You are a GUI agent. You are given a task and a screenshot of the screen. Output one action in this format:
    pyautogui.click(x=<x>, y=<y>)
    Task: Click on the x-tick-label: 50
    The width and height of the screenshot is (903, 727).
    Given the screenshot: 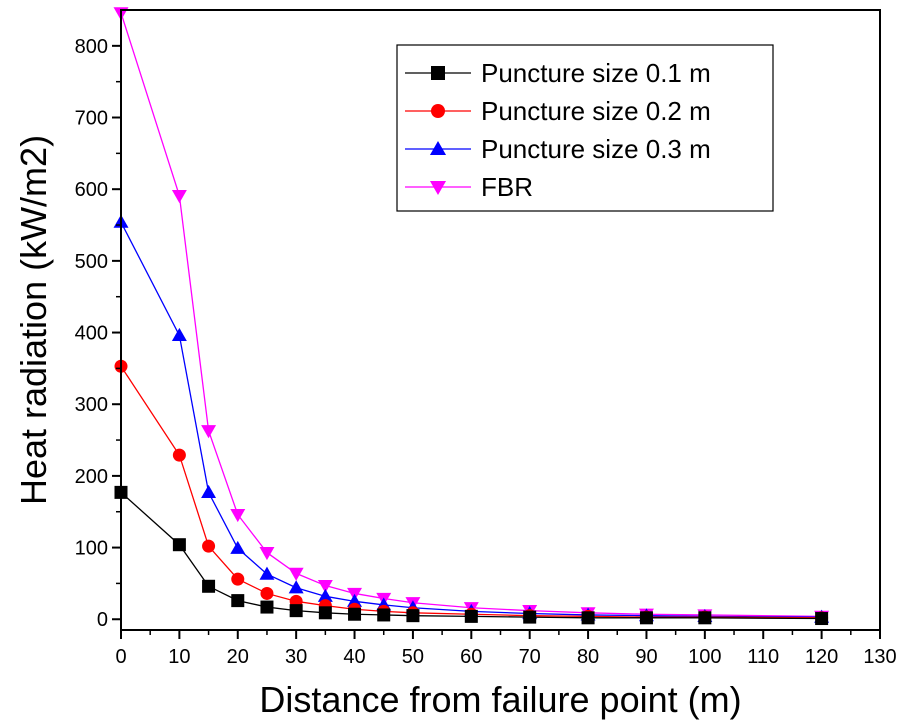 What is the action you would take?
    pyautogui.click(x=413, y=657)
    